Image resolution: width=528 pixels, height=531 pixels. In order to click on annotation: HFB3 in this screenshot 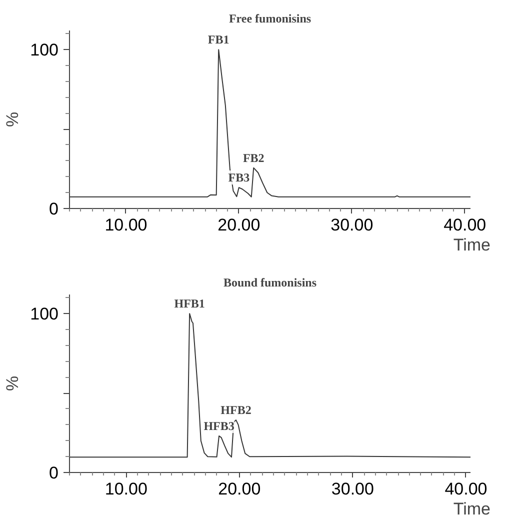, I will do `click(219, 425)`.